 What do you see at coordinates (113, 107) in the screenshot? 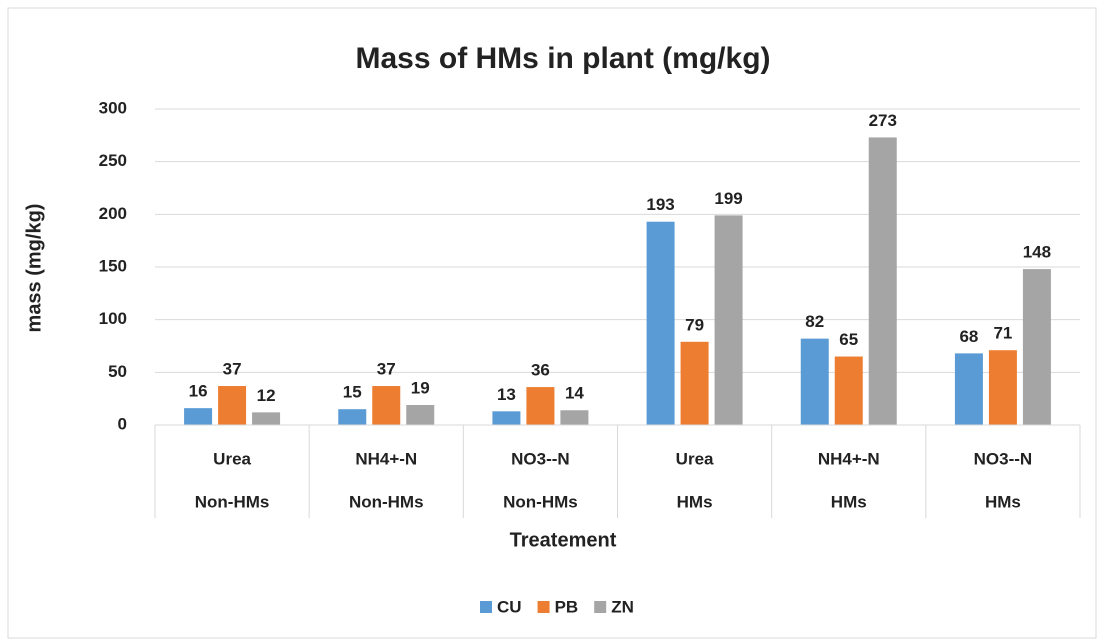
I see `y-tick-label: 300` at bounding box center [113, 107].